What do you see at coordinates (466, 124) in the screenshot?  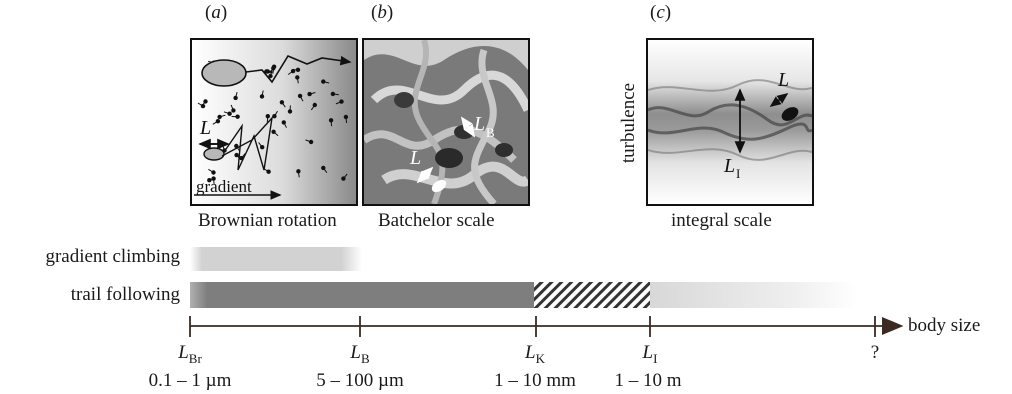 I see `batchelor-arrow` at bounding box center [466, 124].